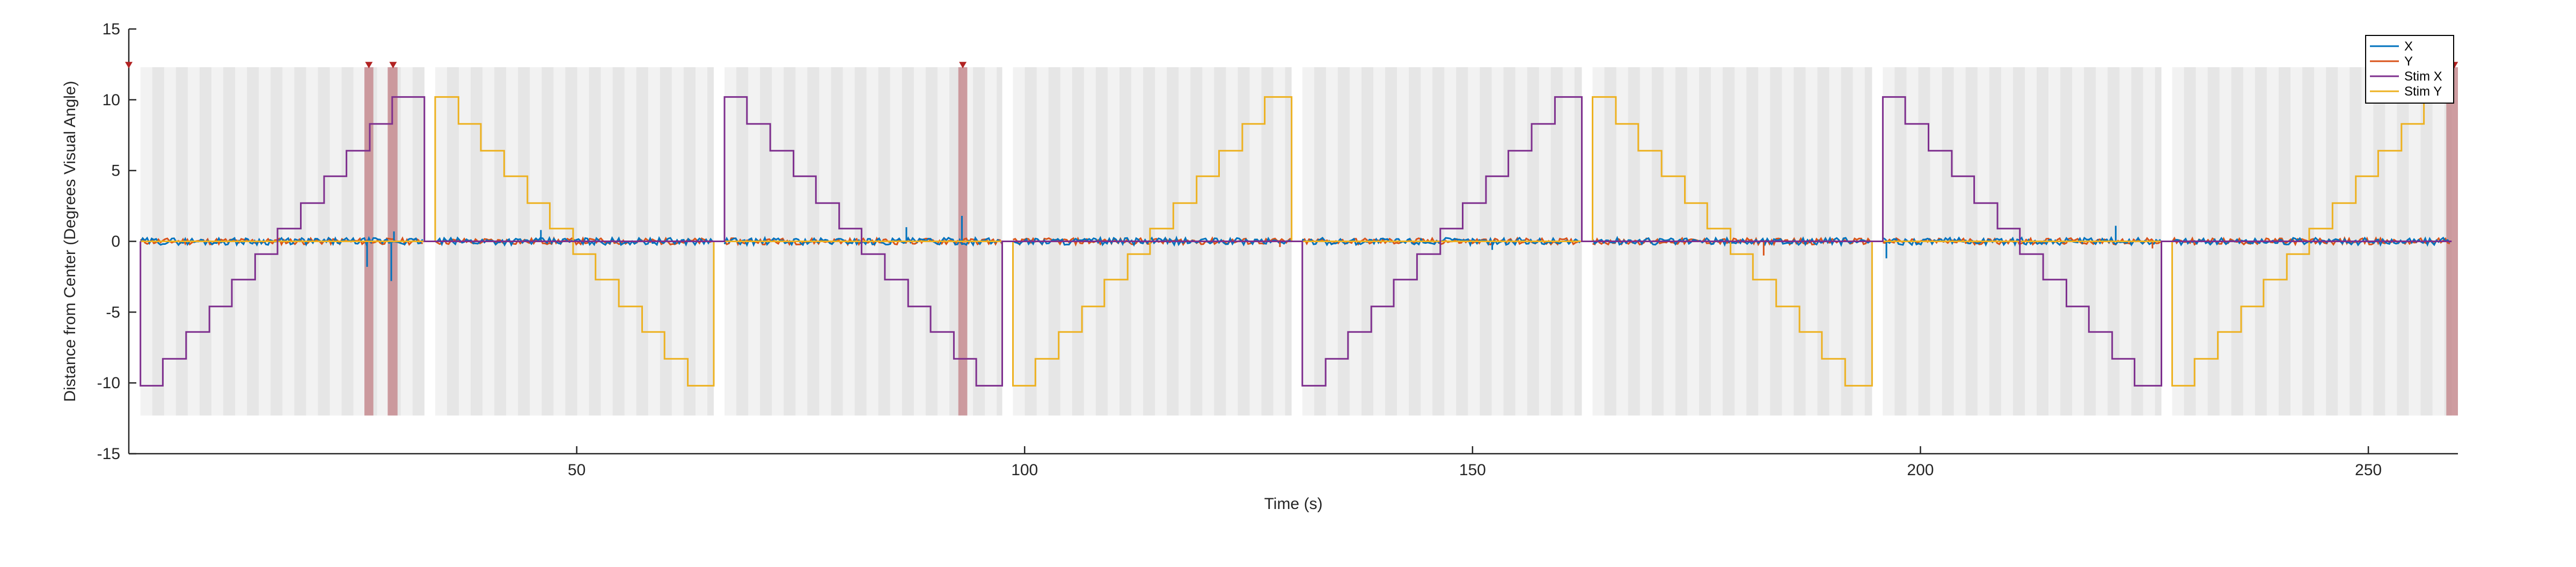 The height and width of the screenshot is (567, 2576). I want to click on legend-label: Stim X, so click(2423, 77).